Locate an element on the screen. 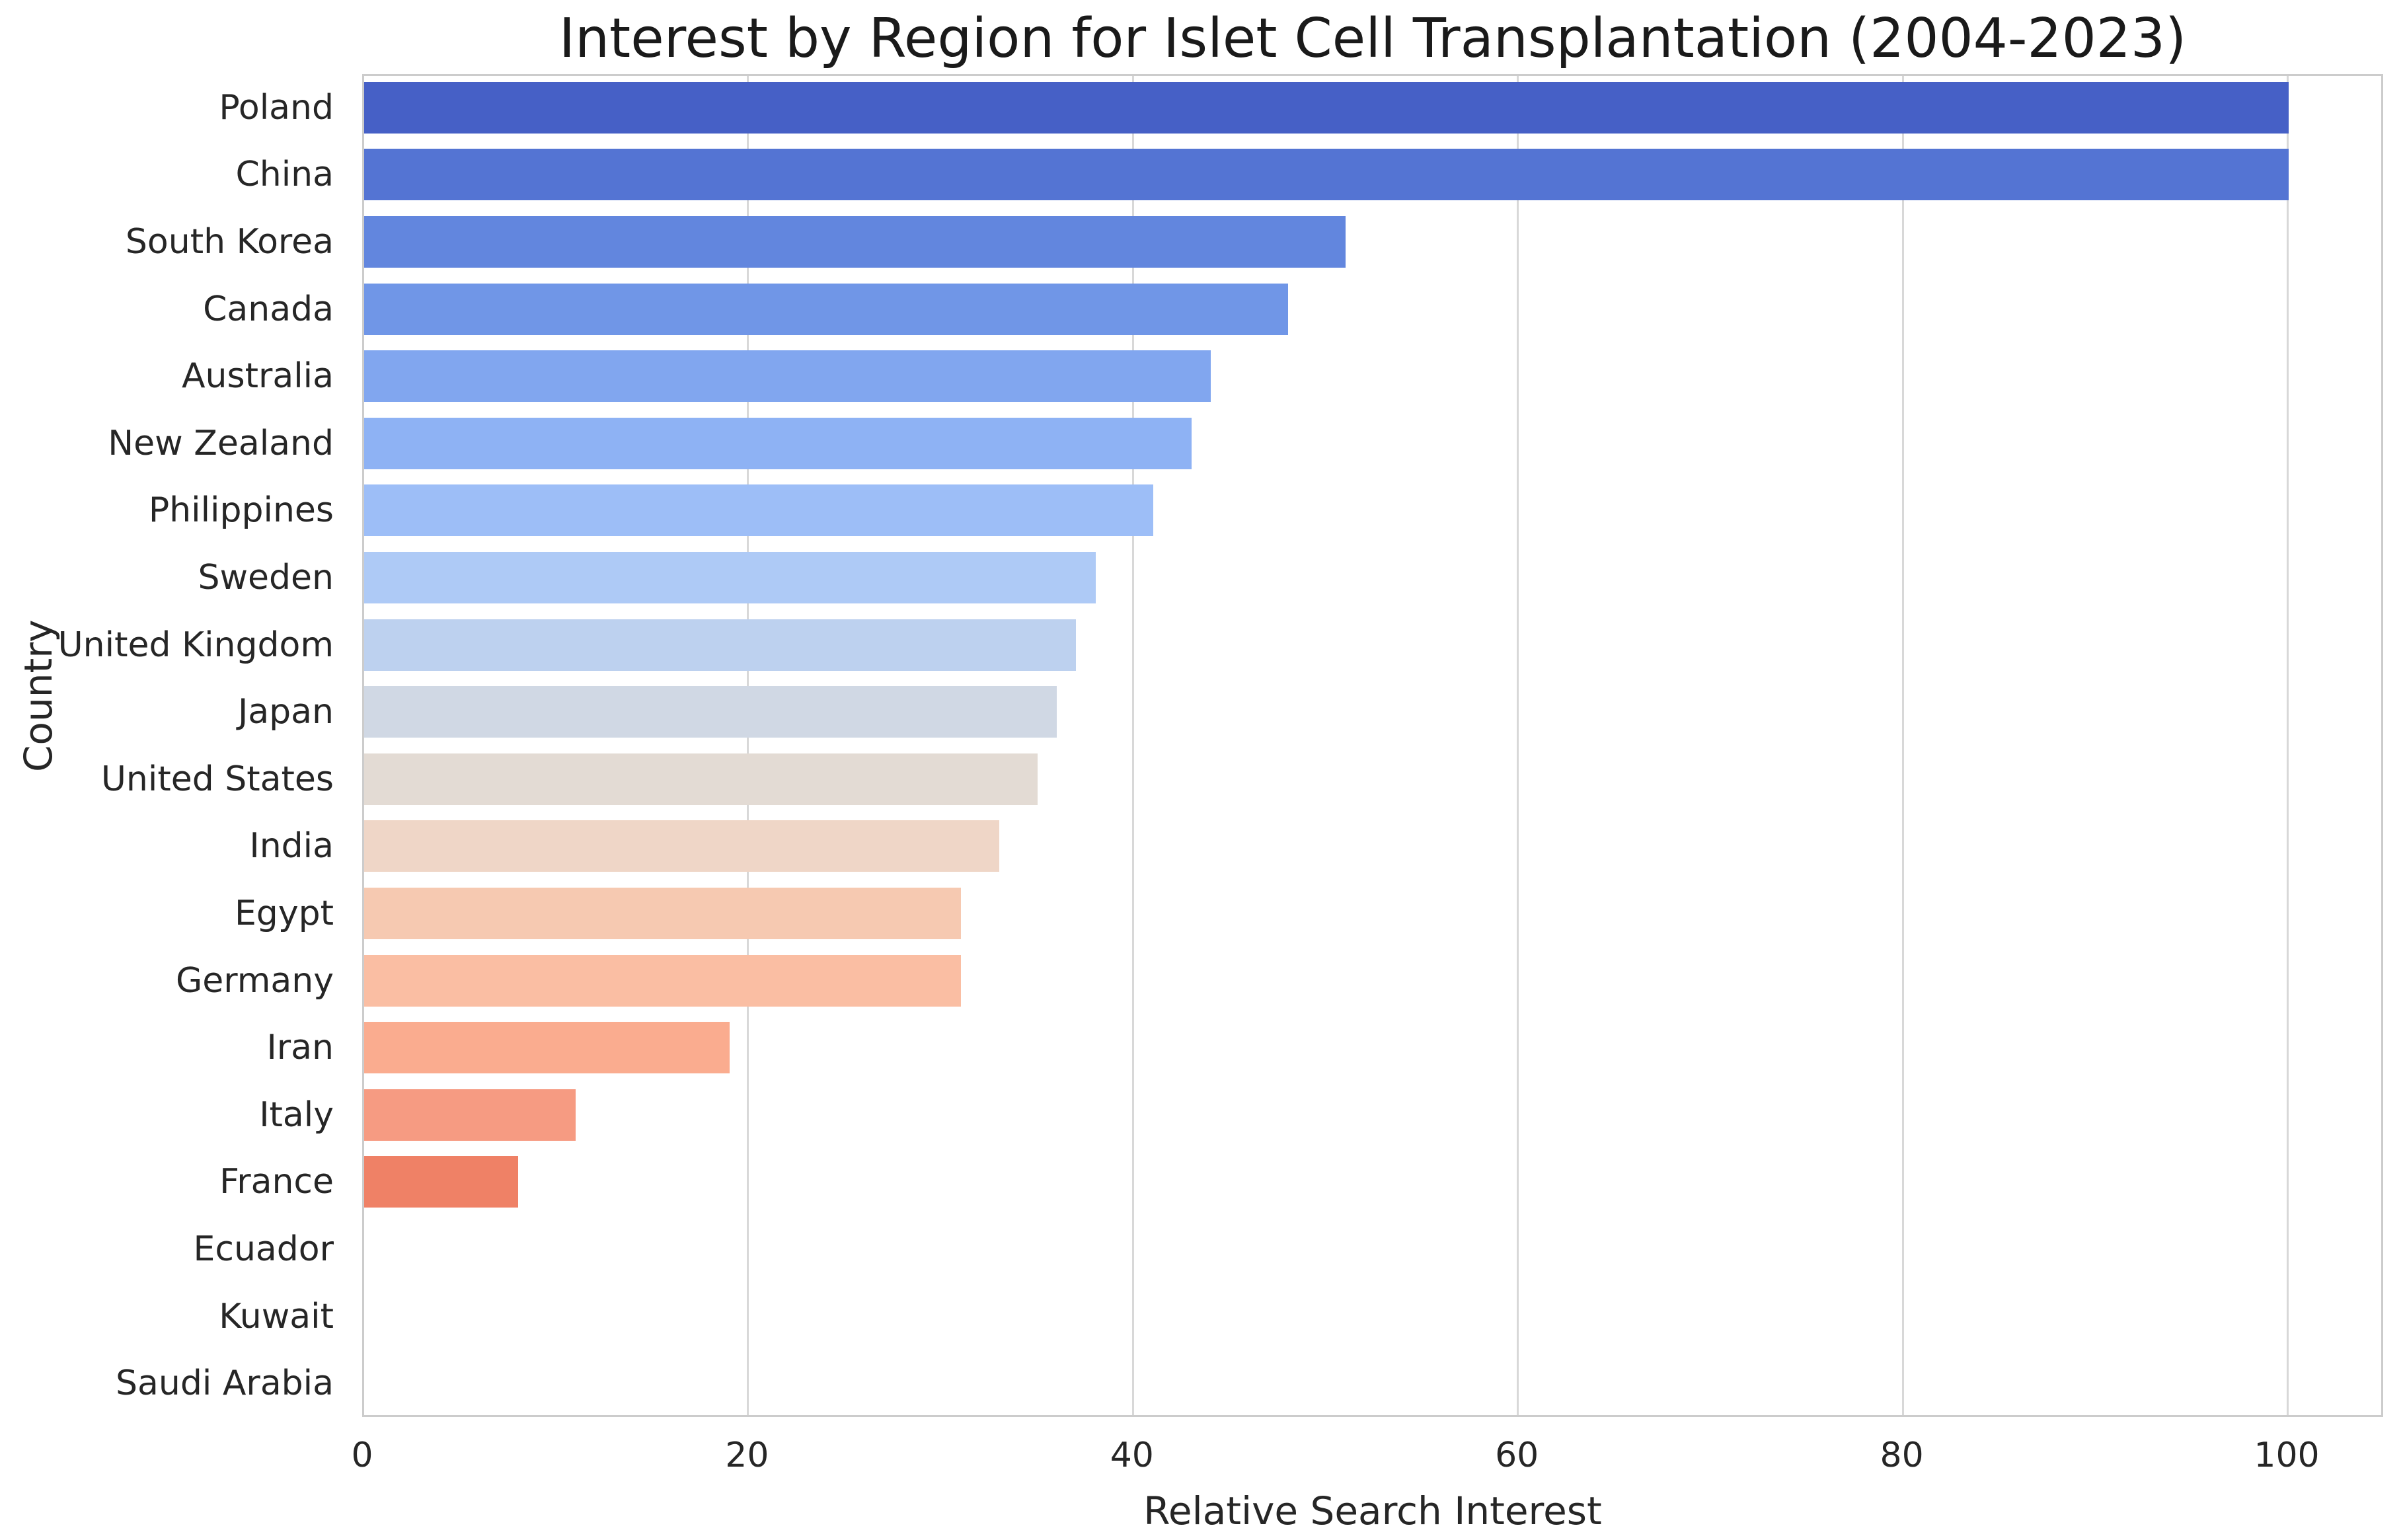 This screenshot has height=1540, width=2403. category-label-france: France is located at coordinates (276, 1182).